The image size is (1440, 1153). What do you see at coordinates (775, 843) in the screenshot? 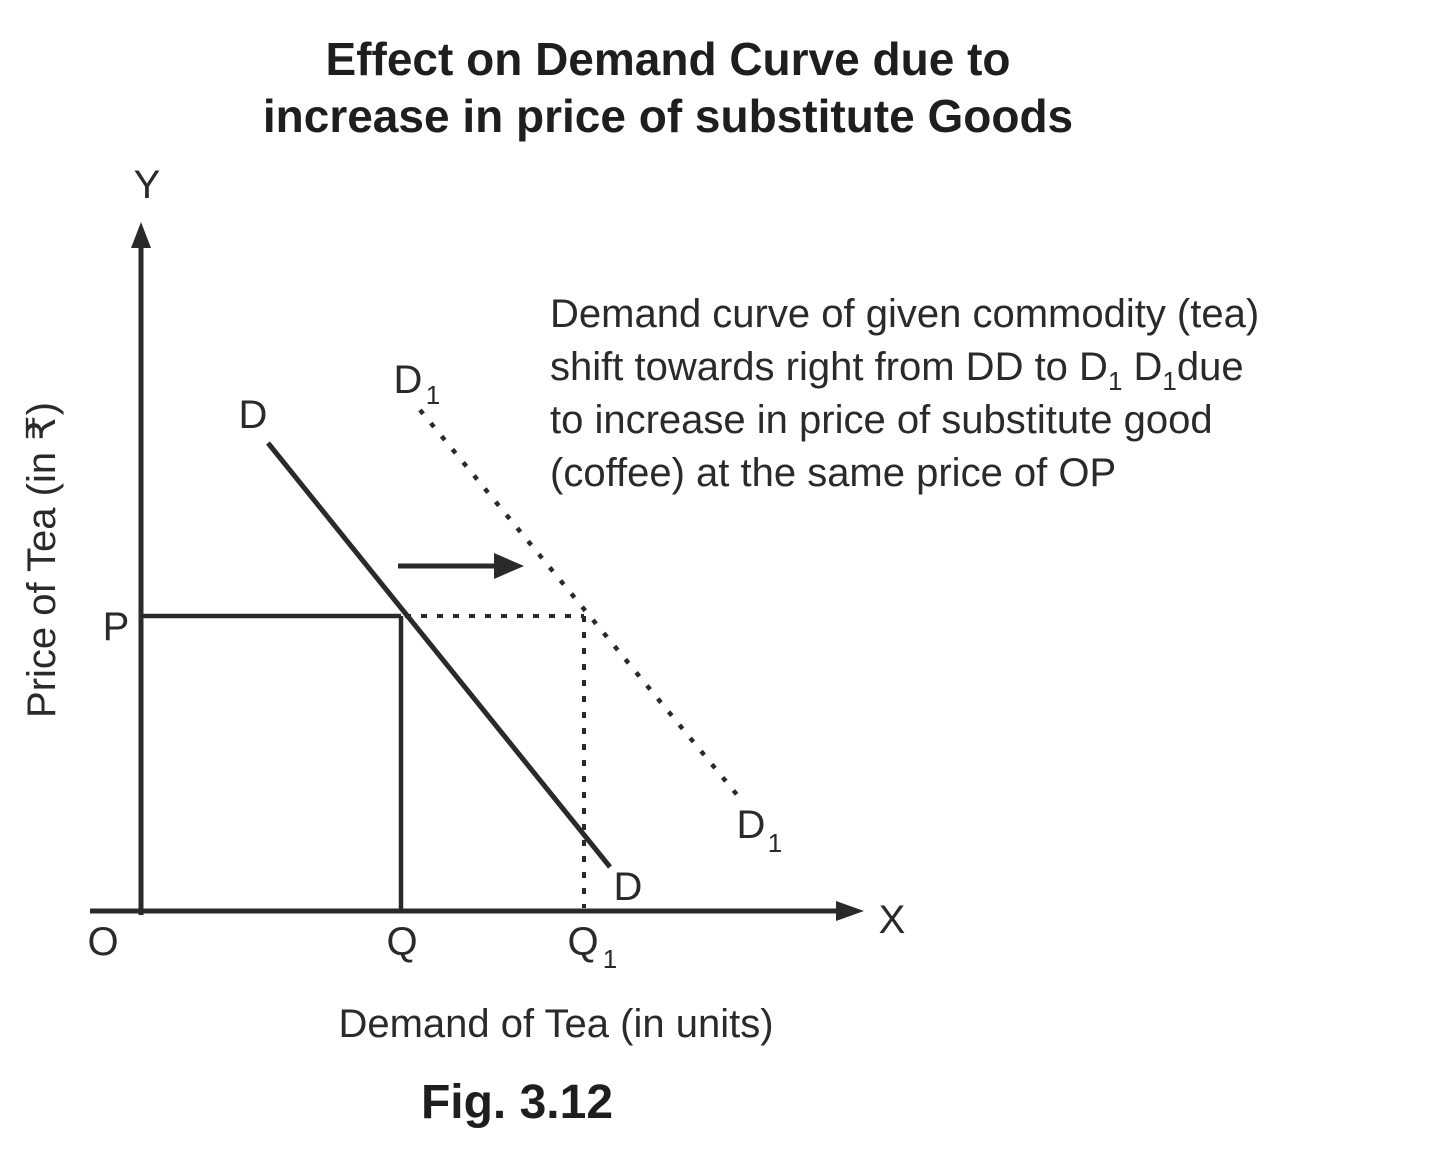
I see `demand-curve-d1-bottom-subscript: 1` at bounding box center [775, 843].